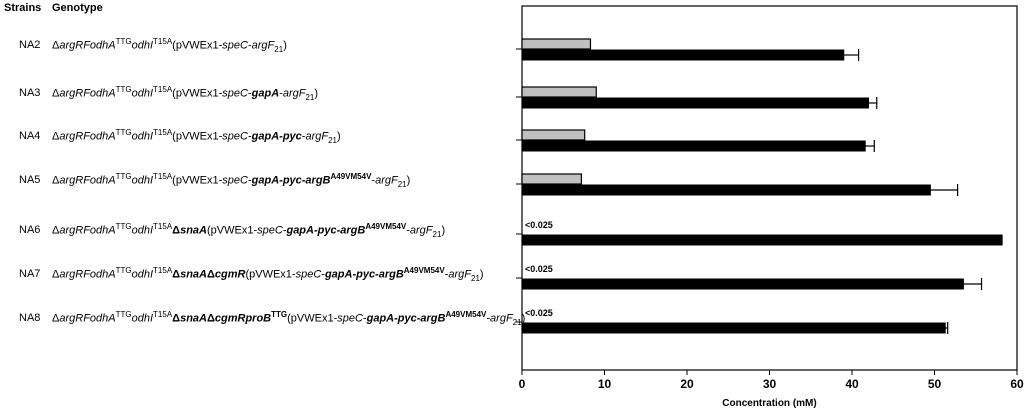  Describe the element at coordinates (935, 384) in the screenshot. I see `x-tick-label: 50` at that location.